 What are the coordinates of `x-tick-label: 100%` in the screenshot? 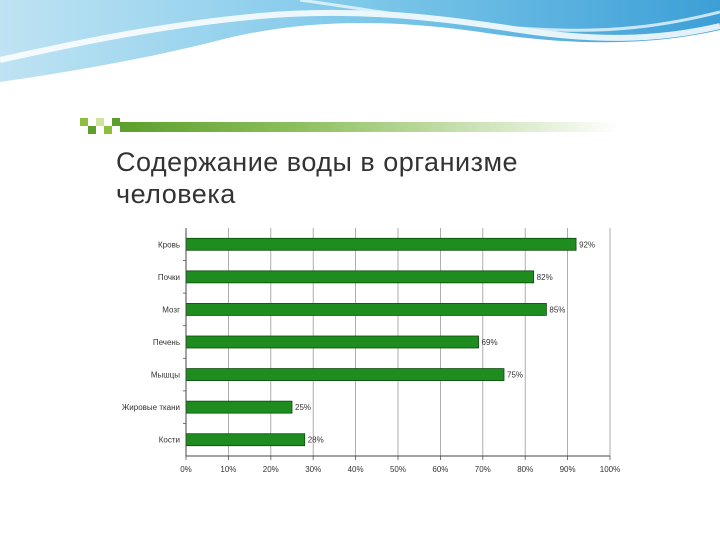 It's located at (610, 469).